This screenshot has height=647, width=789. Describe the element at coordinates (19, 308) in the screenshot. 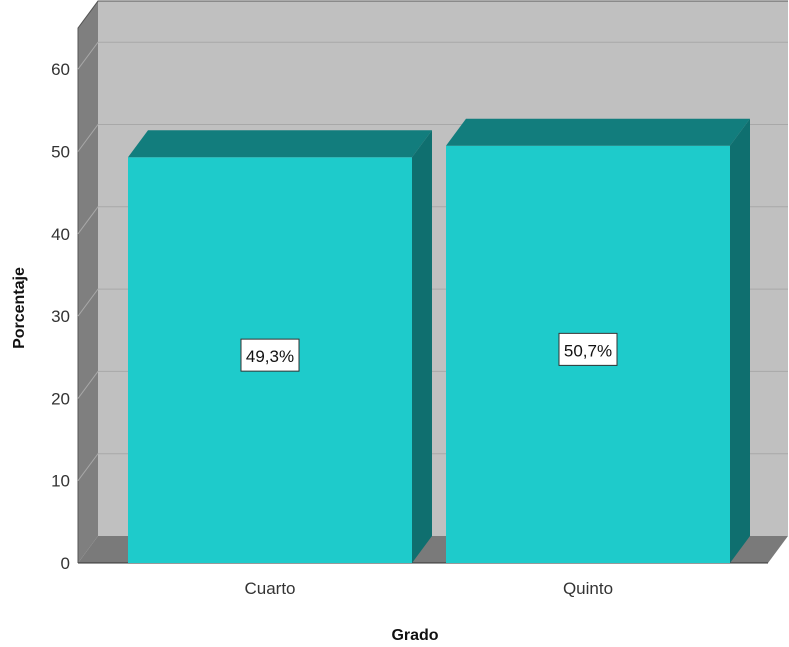

I see `y-axis-title: Porcentaje` at that location.